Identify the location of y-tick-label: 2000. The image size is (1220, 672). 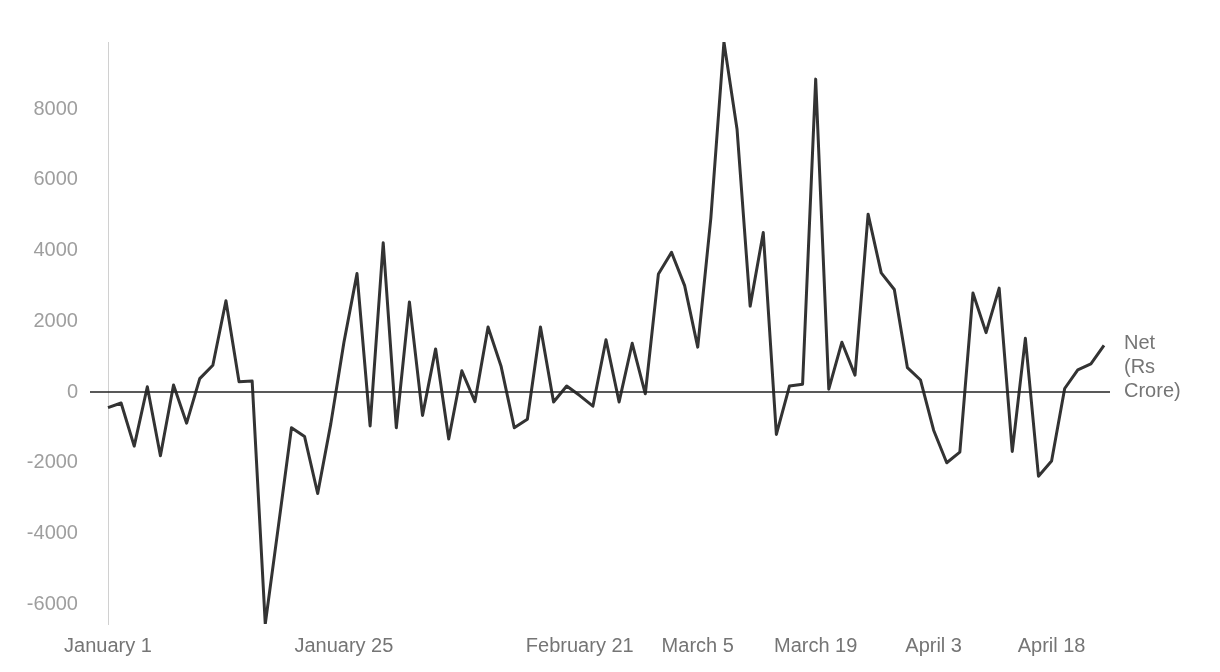
(55, 319).